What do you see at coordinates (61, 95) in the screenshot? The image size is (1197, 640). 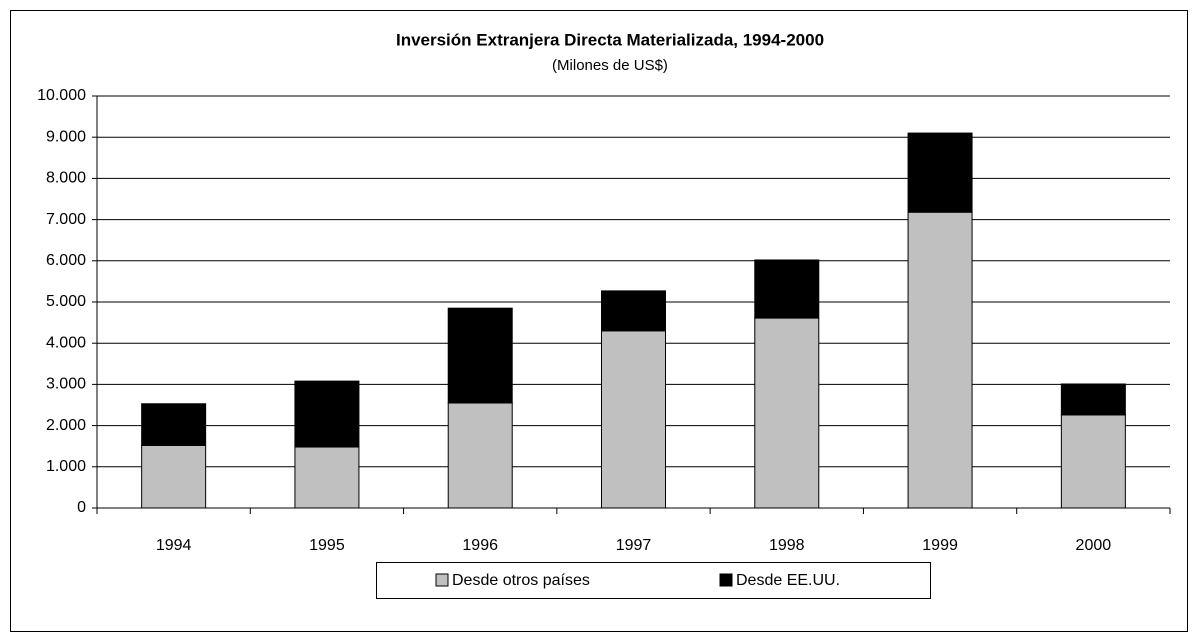 I see `y-tick-label: 10.000` at bounding box center [61, 95].